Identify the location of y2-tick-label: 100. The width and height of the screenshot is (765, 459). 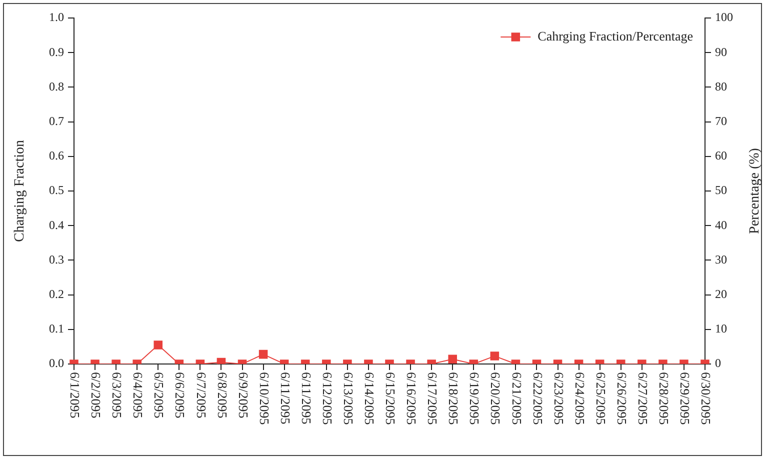
(724, 17).